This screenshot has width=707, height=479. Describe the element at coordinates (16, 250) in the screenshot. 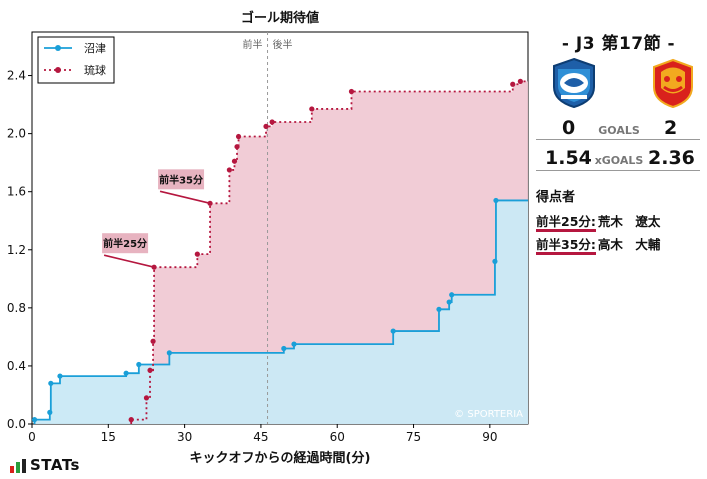

I see `y-tick-label: 1.2` at that location.